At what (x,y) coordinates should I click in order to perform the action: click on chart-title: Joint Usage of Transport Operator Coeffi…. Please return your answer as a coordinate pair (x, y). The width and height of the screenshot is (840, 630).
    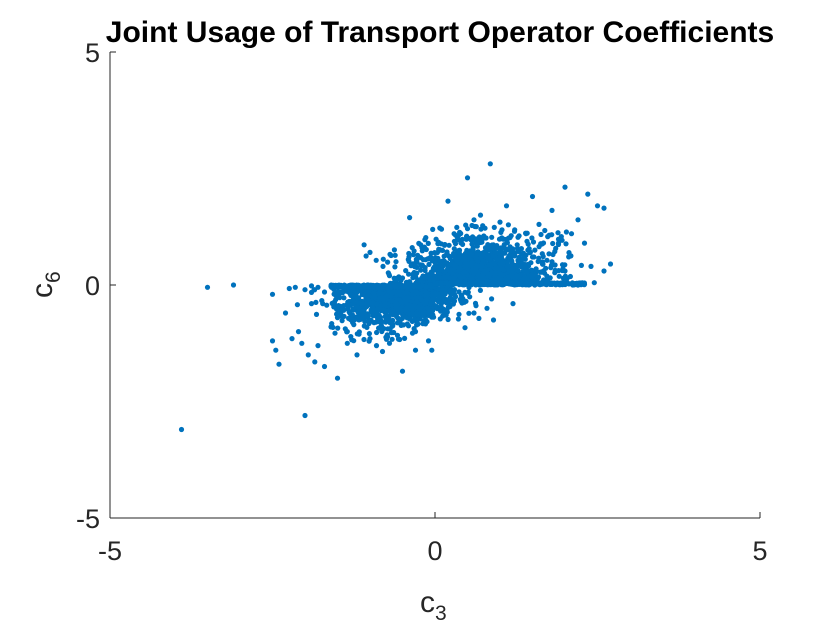
    Looking at the image, I should click on (440, 32).